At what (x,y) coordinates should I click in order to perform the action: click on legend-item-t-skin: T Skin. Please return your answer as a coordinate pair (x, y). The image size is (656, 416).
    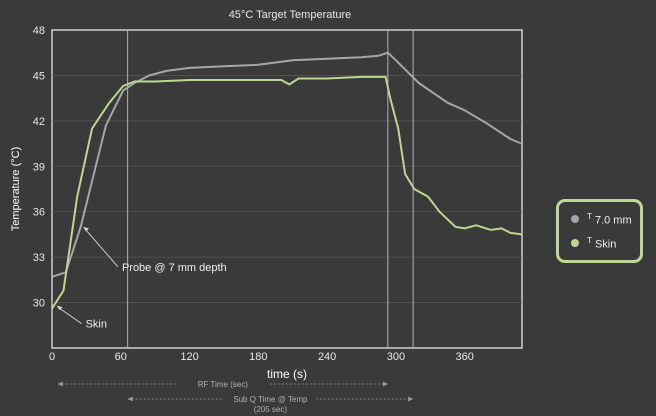
    Looking at the image, I should click on (593, 243).